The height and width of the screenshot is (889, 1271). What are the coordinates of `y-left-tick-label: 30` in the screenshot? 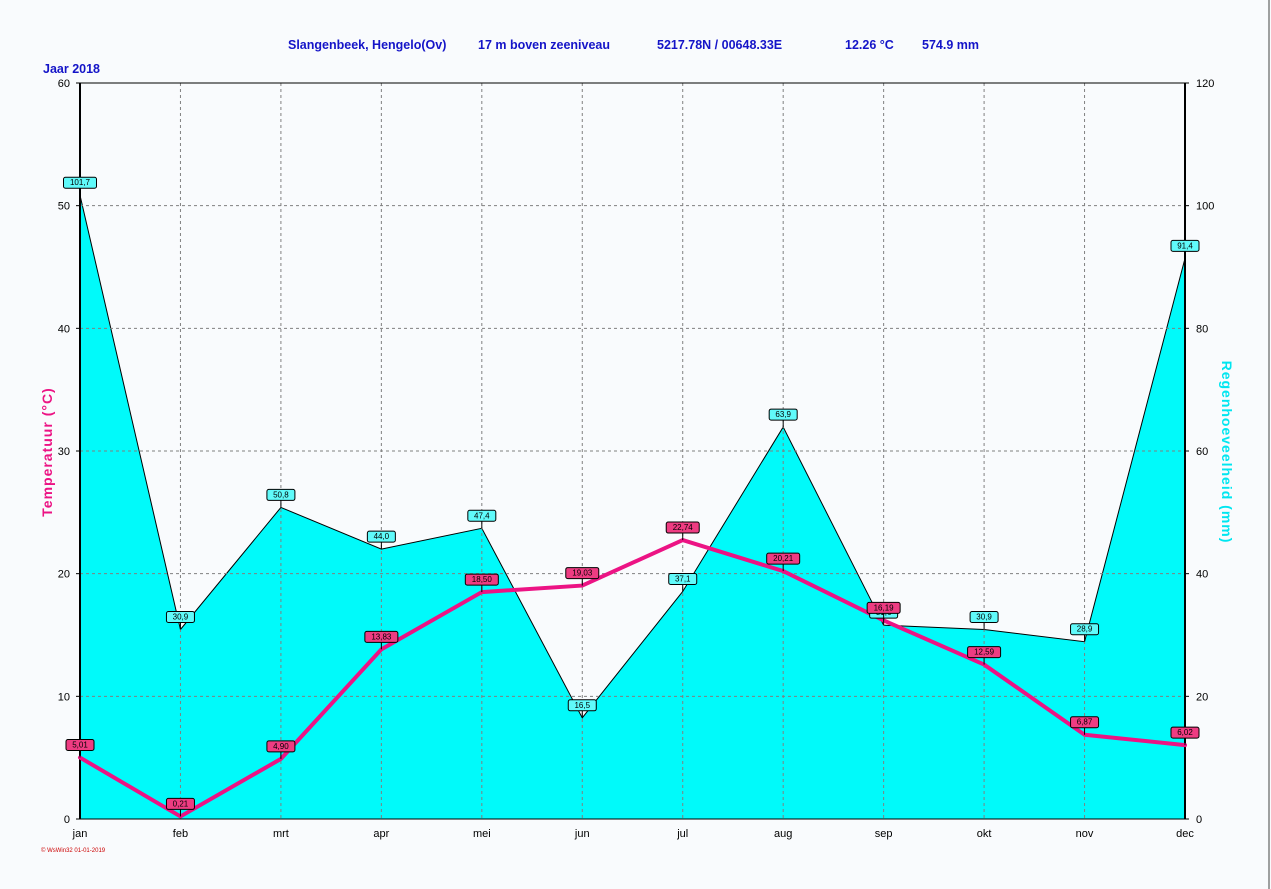 It's located at (64, 452).